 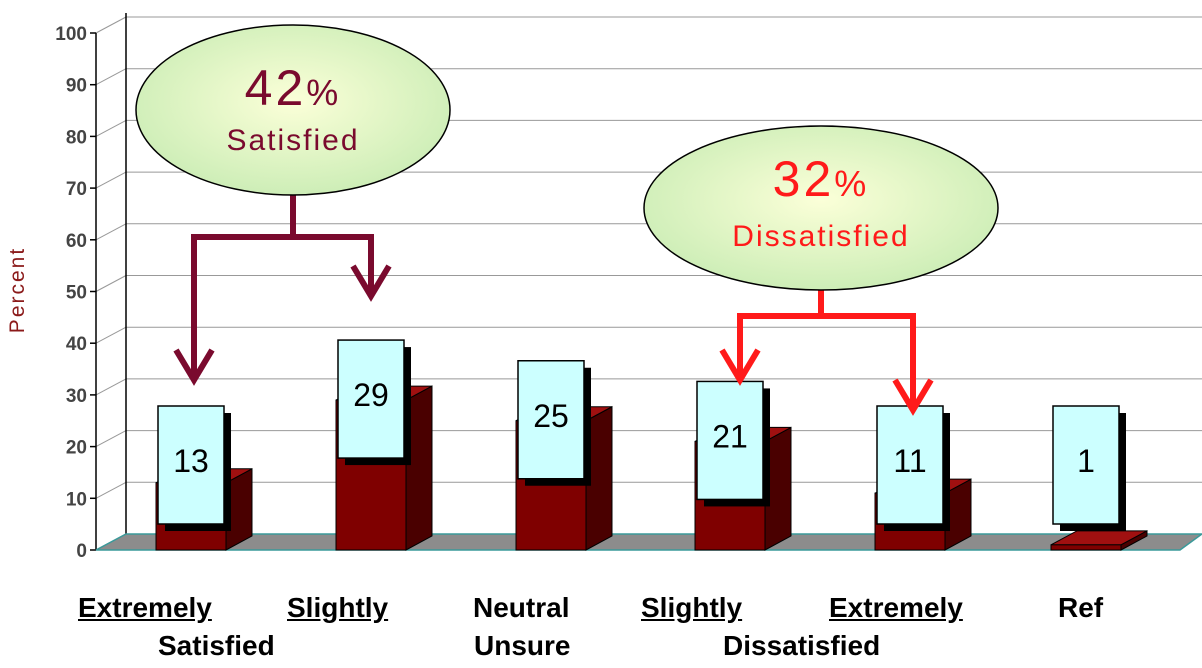 I want to click on bar-front, so click(x=1086, y=547).